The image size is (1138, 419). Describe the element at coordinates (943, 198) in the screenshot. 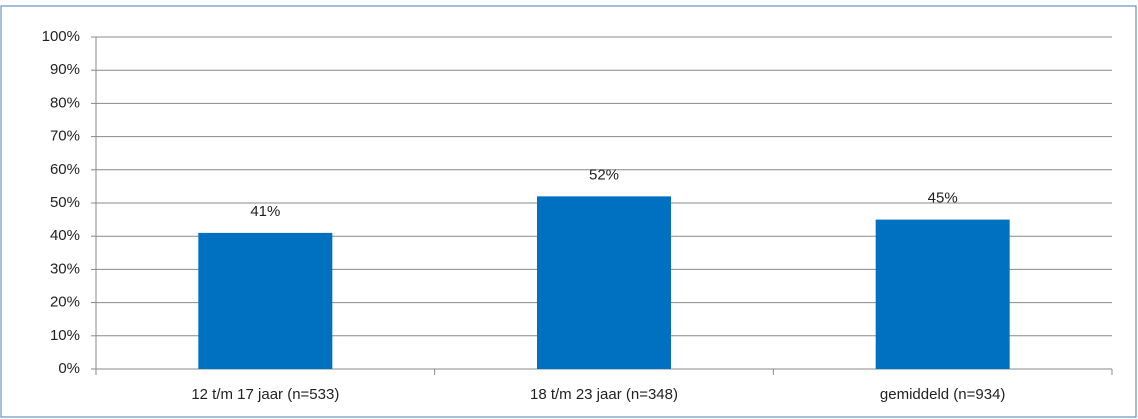

I see `value-label: 45%` at that location.